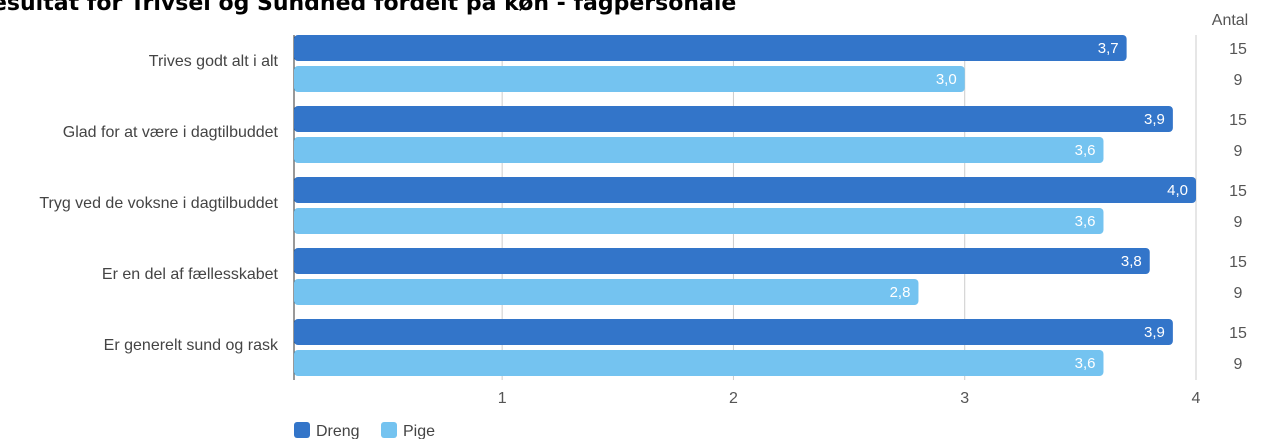 This screenshot has width=1261, height=439. What do you see at coordinates (900, 292) in the screenshot?
I see `bar-value-label: 2,8` at bounding box center [900, 292].